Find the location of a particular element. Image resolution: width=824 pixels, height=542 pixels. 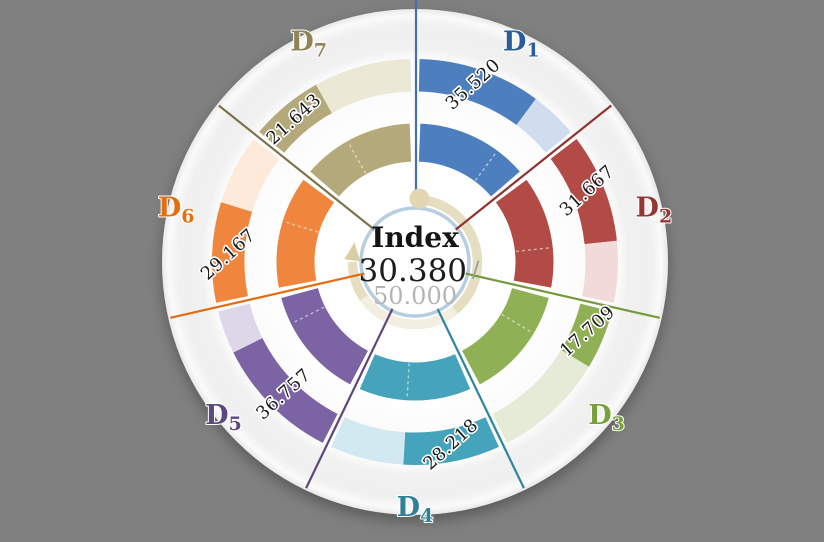

sector-D6-value-arc is located at coordinates (232, 252).